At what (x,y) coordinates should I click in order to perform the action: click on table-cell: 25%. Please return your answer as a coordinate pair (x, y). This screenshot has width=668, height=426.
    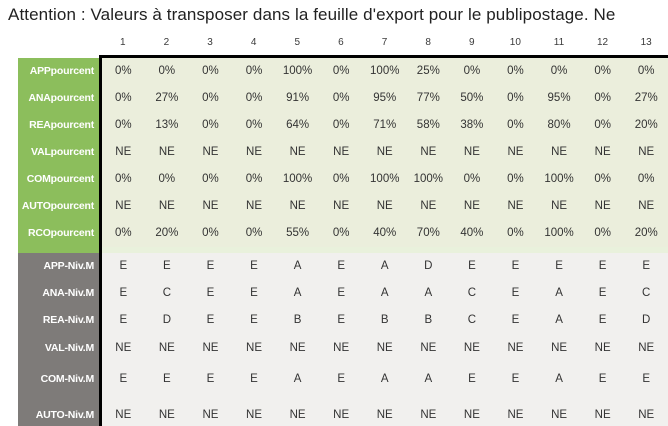
    Looking at the image, I should click on (428, 71).